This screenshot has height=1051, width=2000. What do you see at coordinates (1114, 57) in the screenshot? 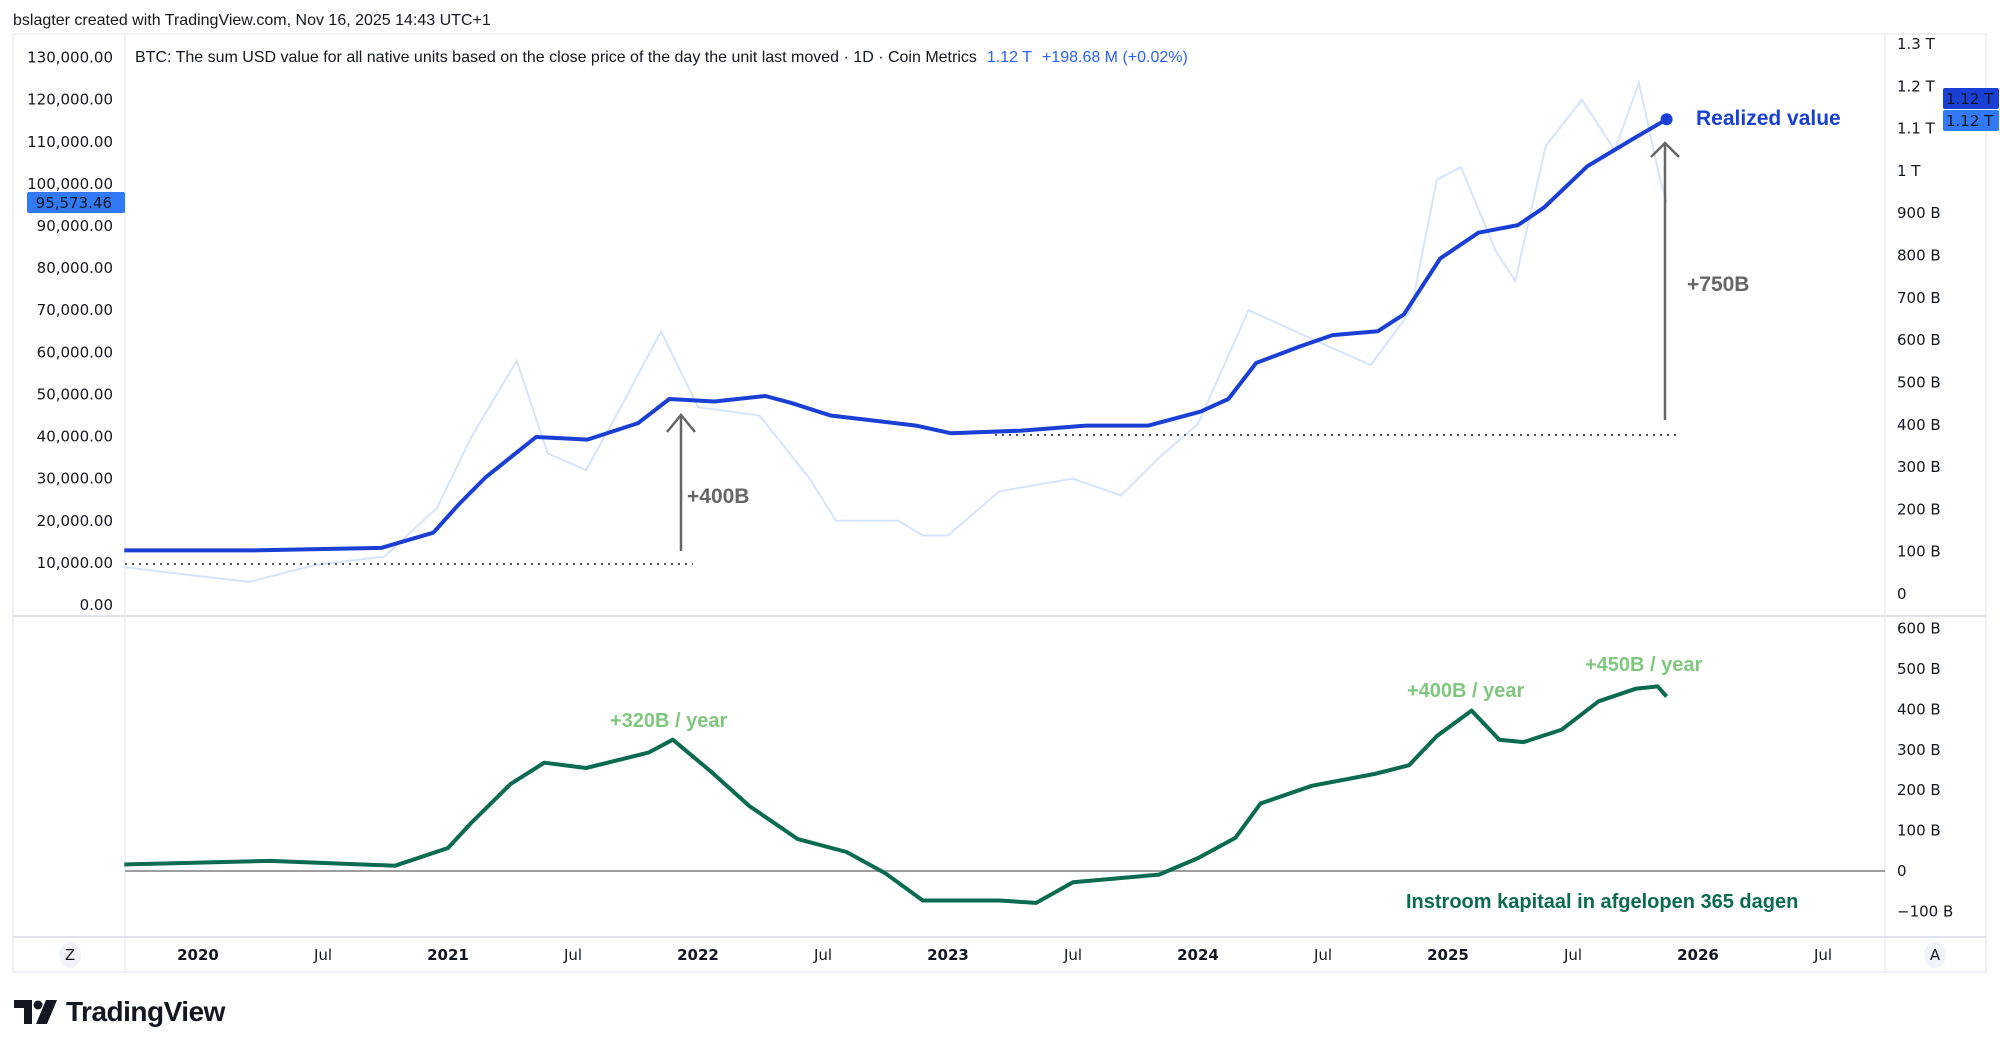
I see `series-change: +198.68 M (+0.02%)` at bounding box center [1114, 57].